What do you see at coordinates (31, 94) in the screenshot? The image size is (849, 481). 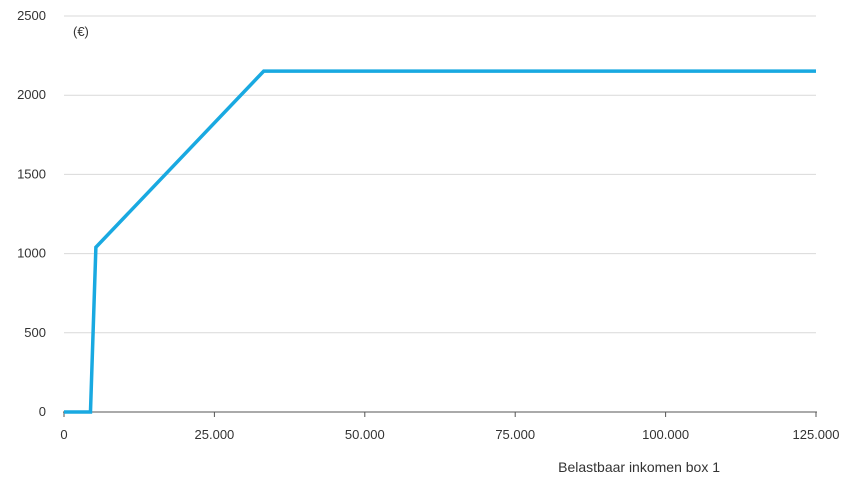 I see `y-tick-label: 2000` at bounding box center [31, 94].